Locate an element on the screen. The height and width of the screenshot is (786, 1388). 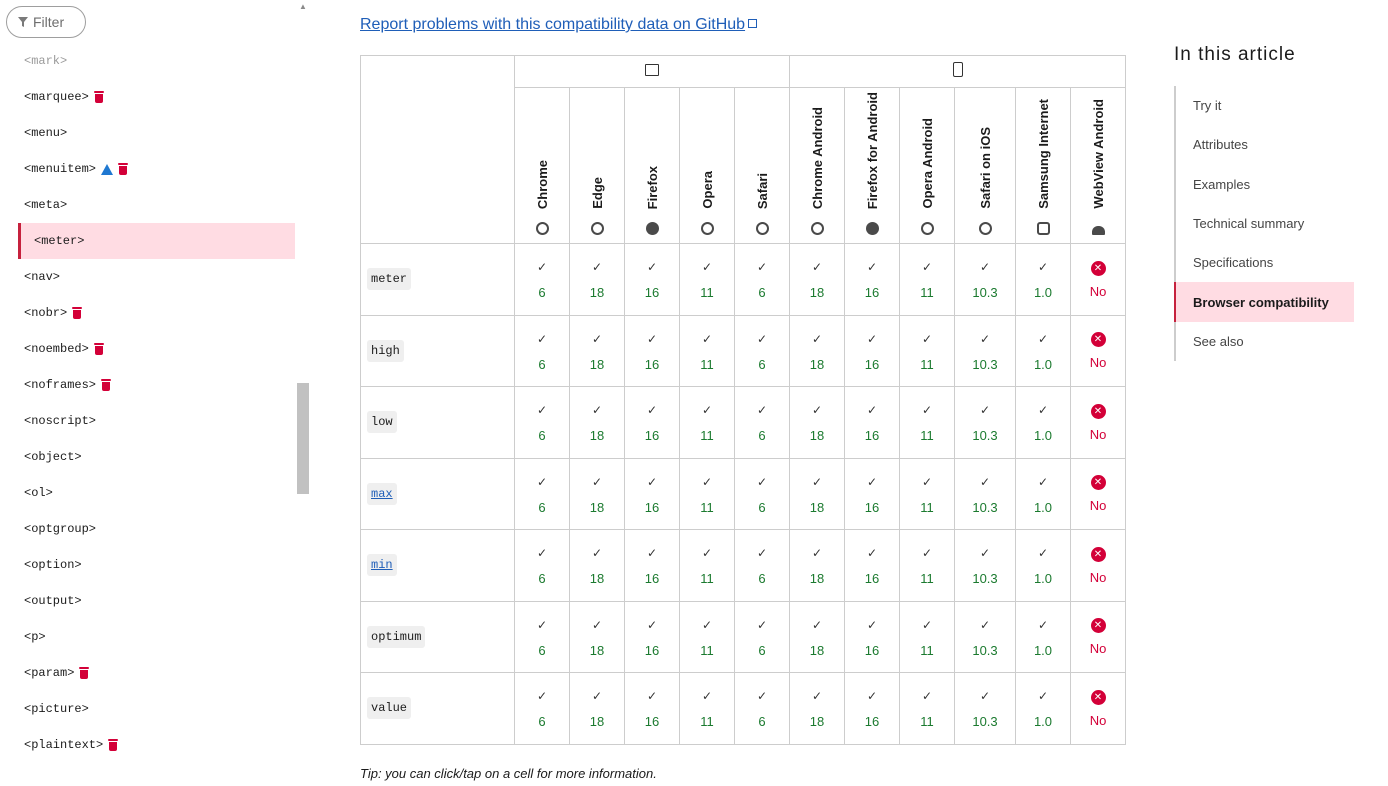
toc-link: Specifications is located at coordinates (1233, 263).